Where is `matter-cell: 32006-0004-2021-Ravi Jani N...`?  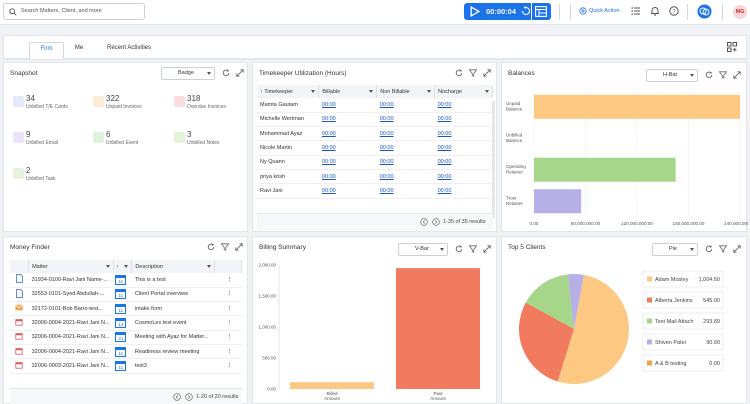 matter-cell: 32006-0004-2021-Ravi Jani N... is located at coordinates (71, 337).